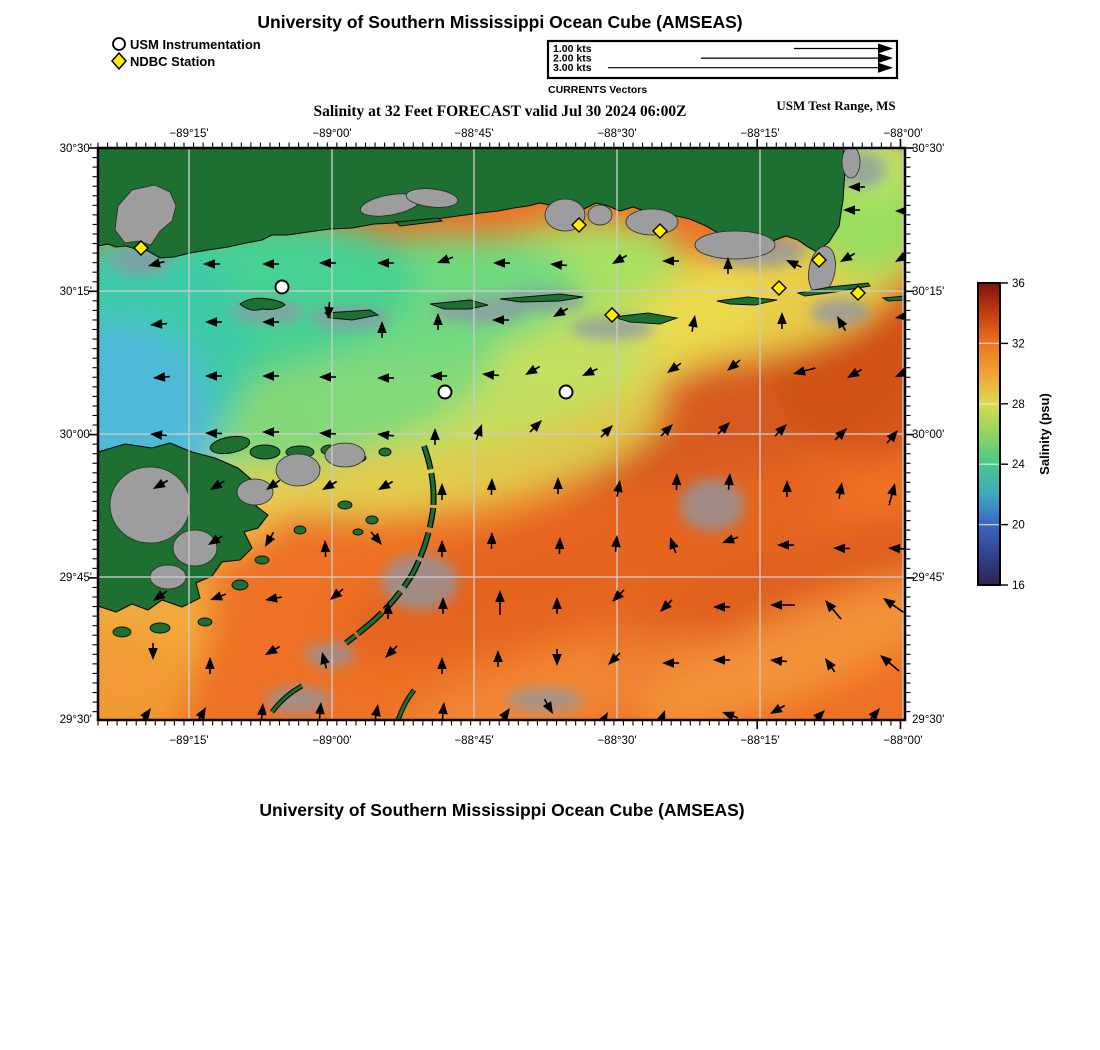 This screenshot has width=1100, height=1050. What do you see at coordinates (1044, 434) in the screenshot?
I see `colorbar-title: Salinity (psu)` at bounding box center [1044, 434].